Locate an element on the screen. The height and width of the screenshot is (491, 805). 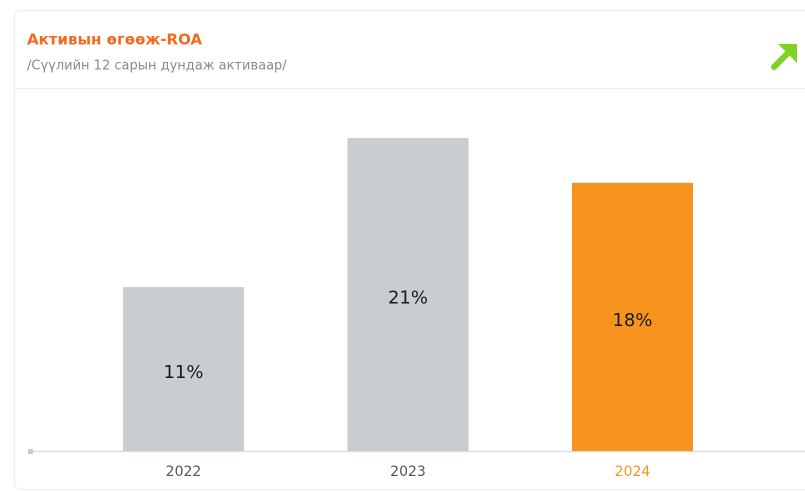
bar-value-label: 11% is located at coordinates (183, 372).